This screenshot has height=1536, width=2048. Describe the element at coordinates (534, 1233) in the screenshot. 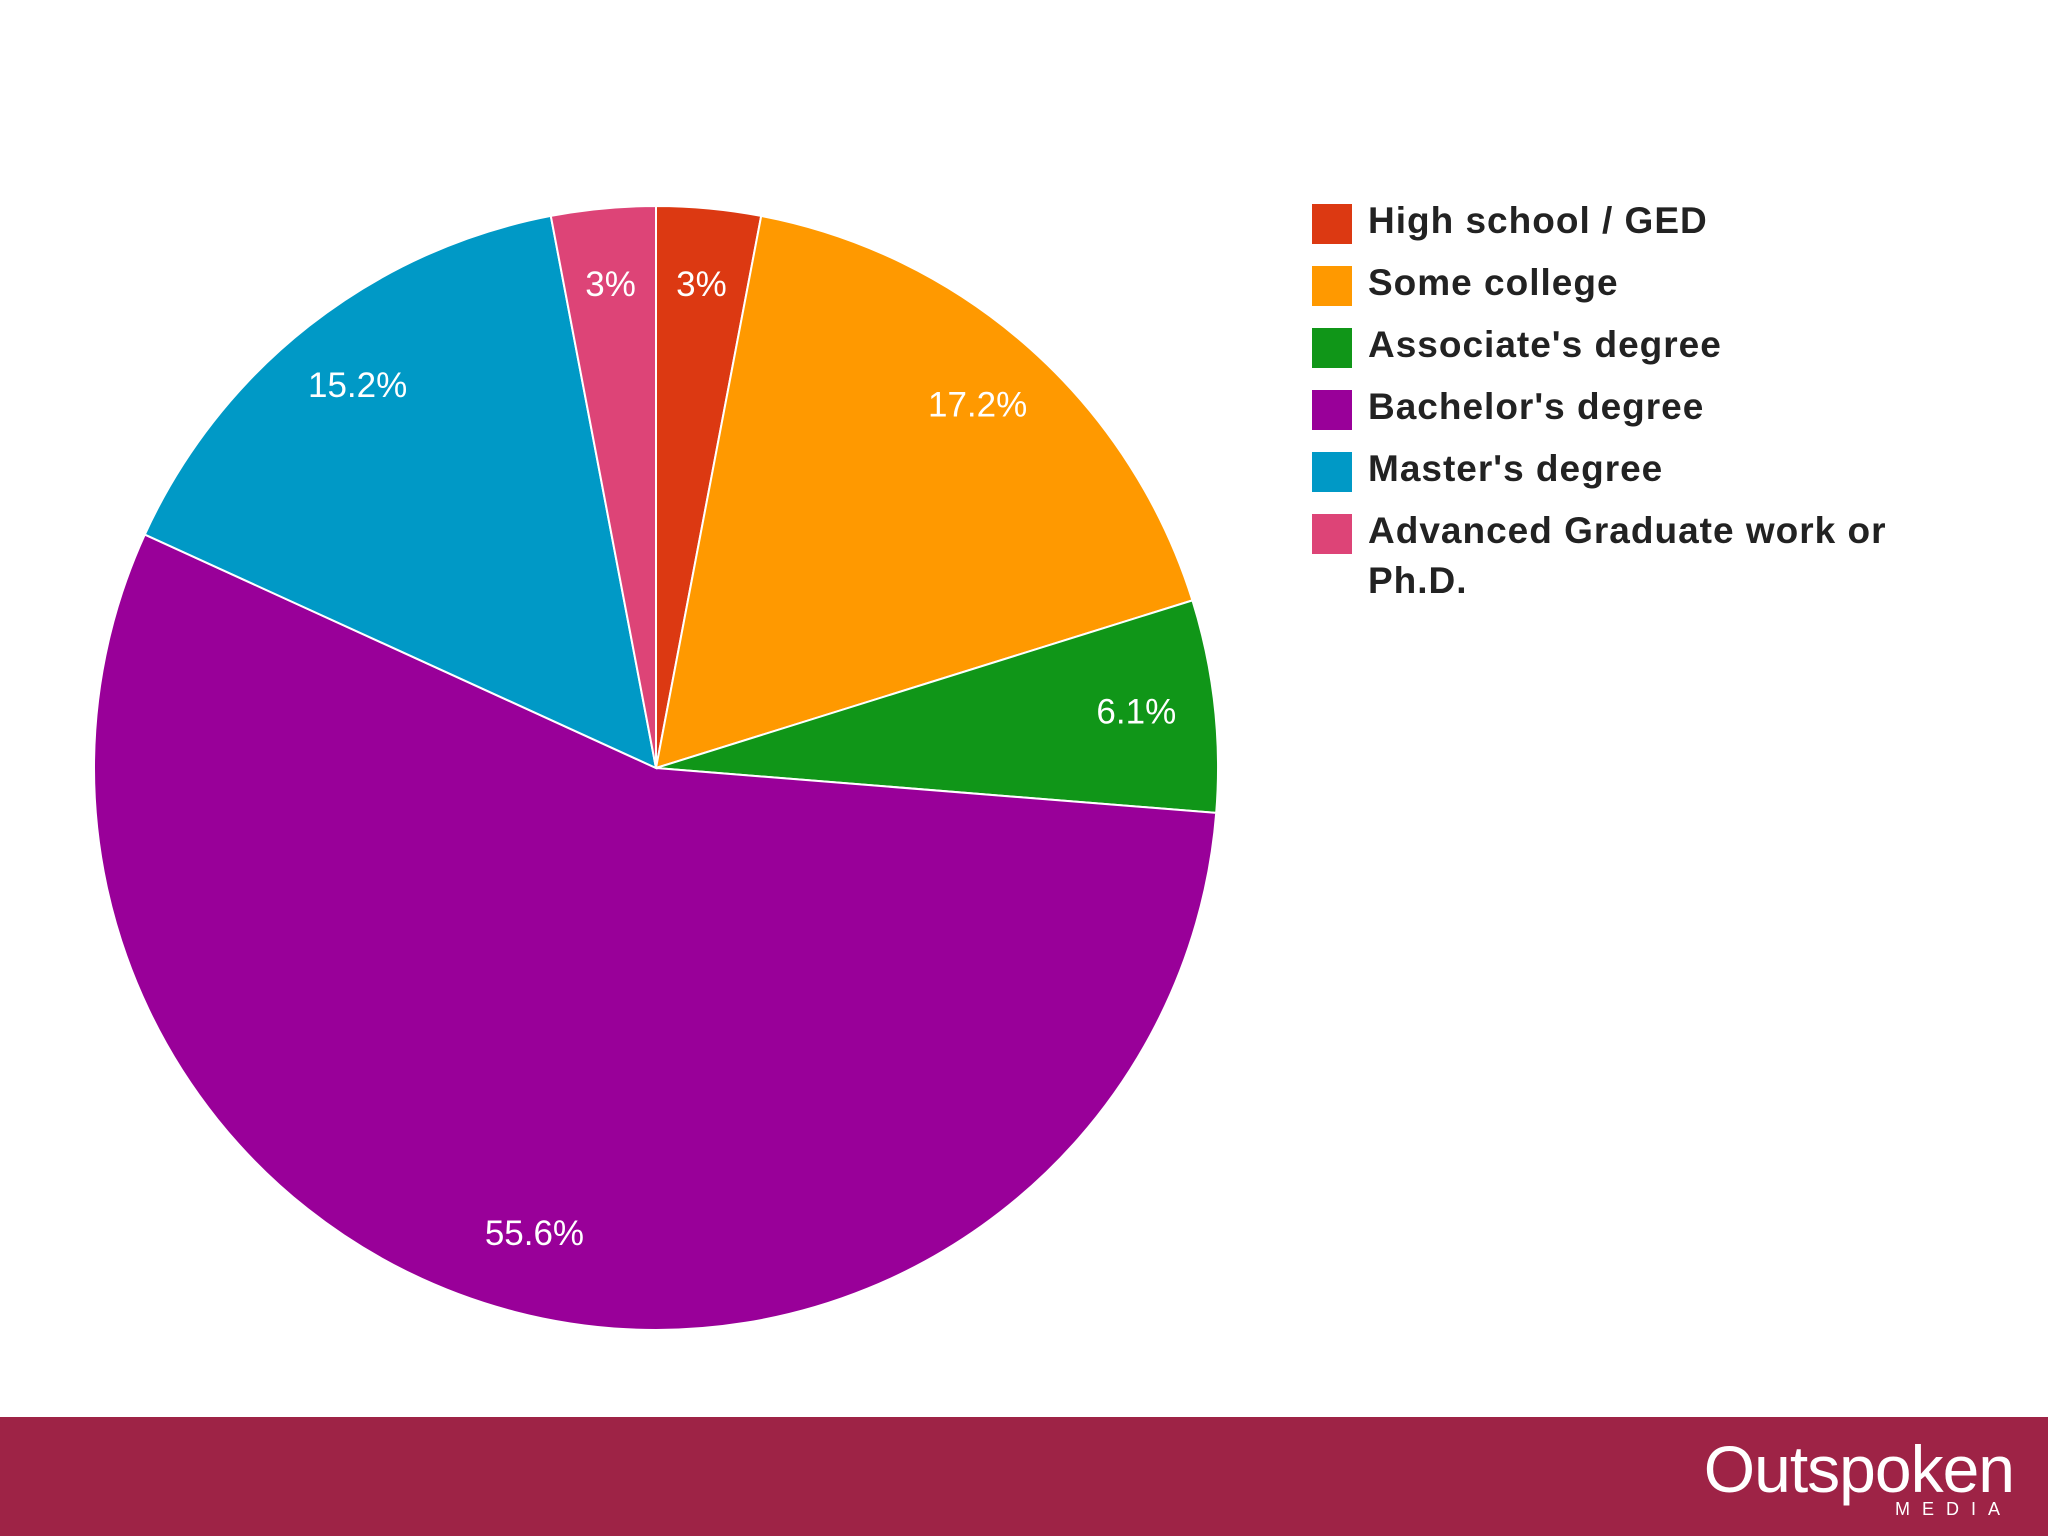

I see `slice-label: 55.6%` at that location.